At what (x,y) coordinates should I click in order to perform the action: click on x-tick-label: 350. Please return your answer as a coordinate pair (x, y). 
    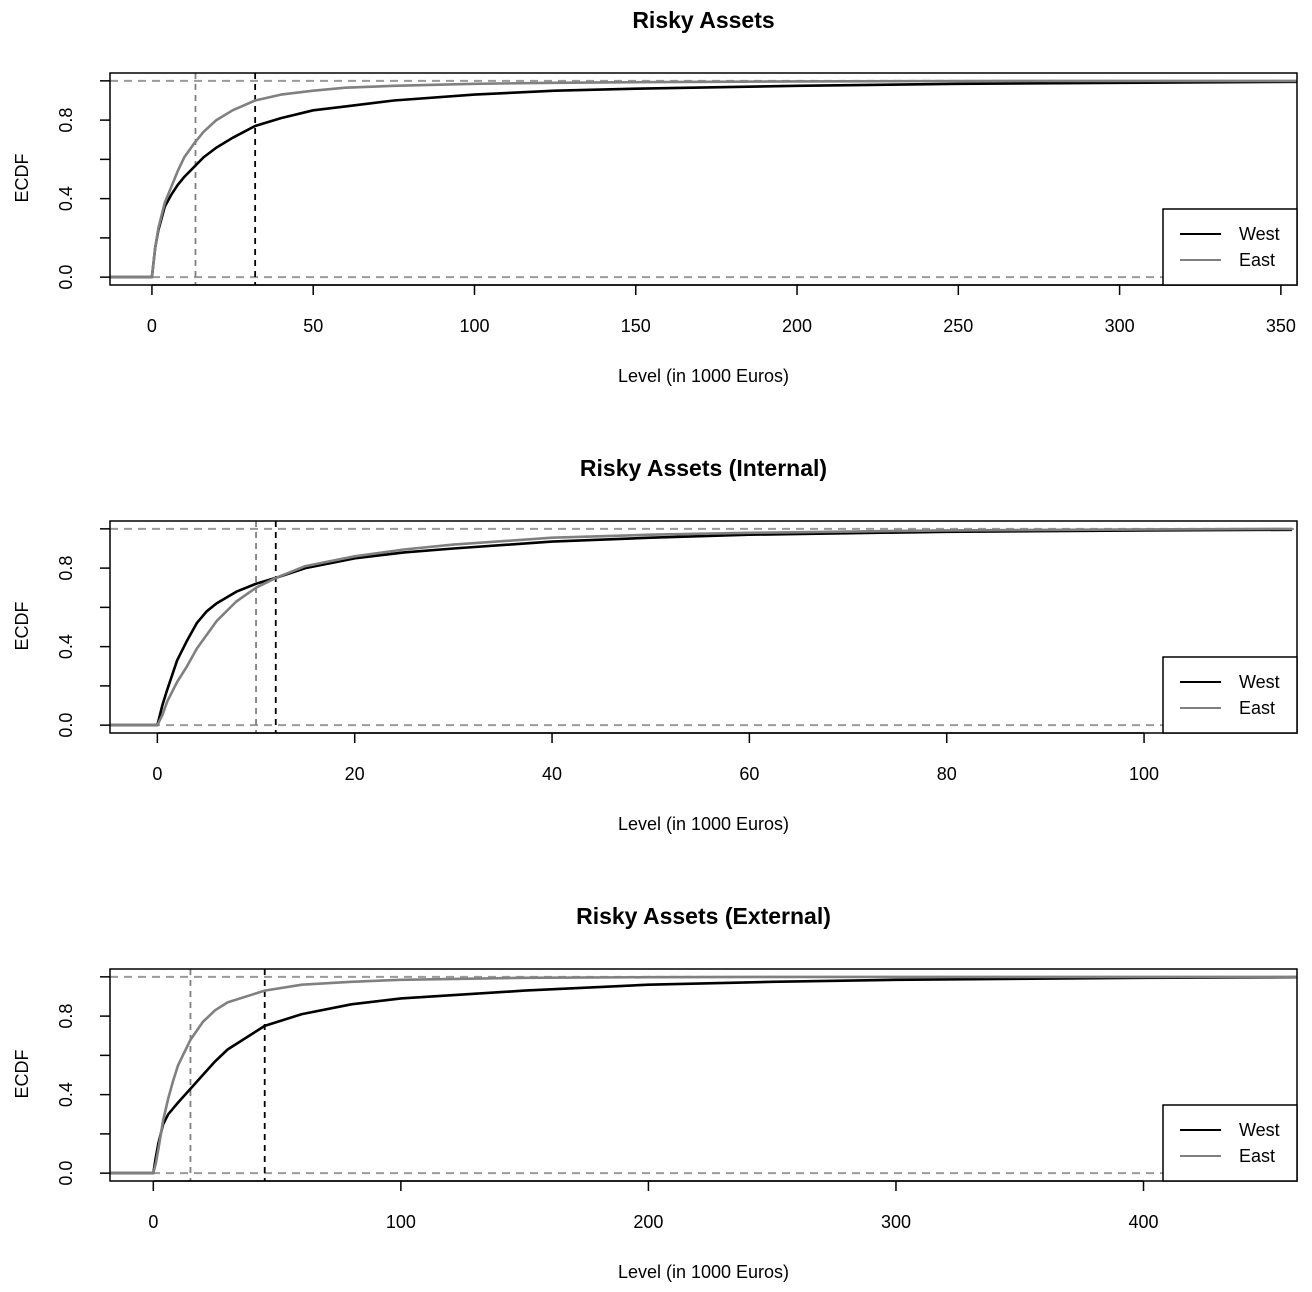
    Looking at the image, I should click on (1281, 326).